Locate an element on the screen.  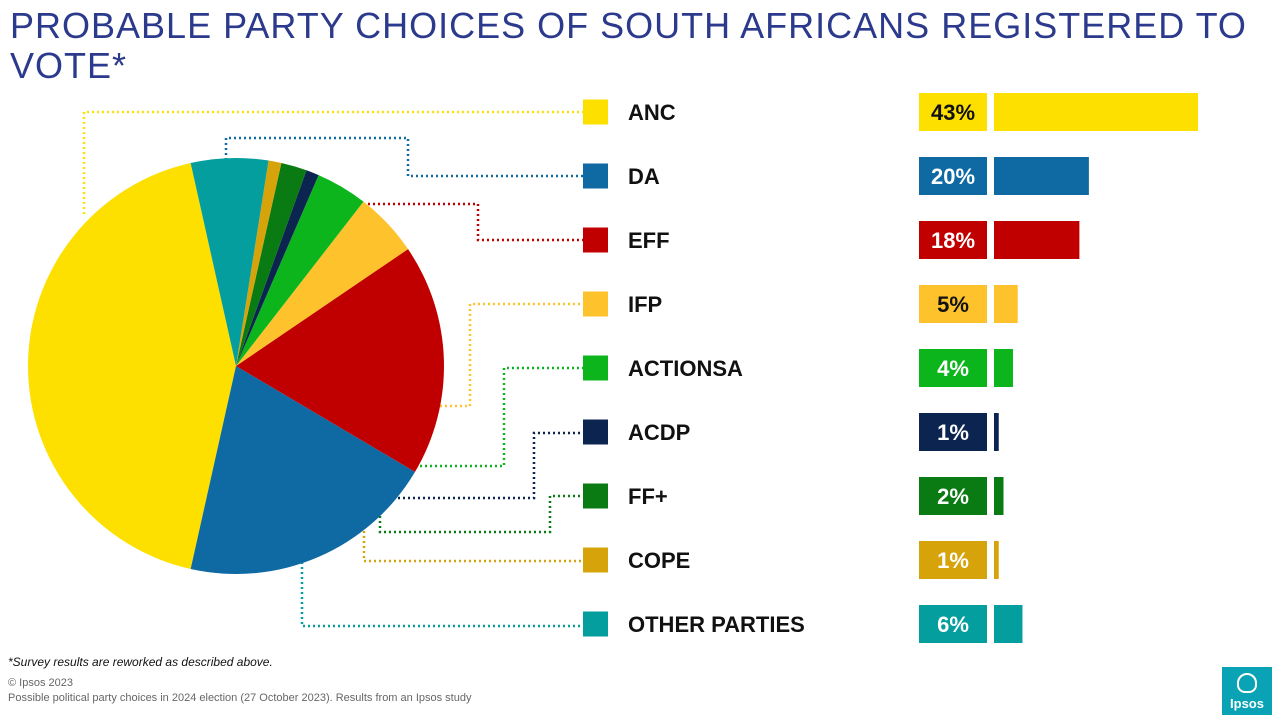
pct-box-da is located at coordinates (953, 176).